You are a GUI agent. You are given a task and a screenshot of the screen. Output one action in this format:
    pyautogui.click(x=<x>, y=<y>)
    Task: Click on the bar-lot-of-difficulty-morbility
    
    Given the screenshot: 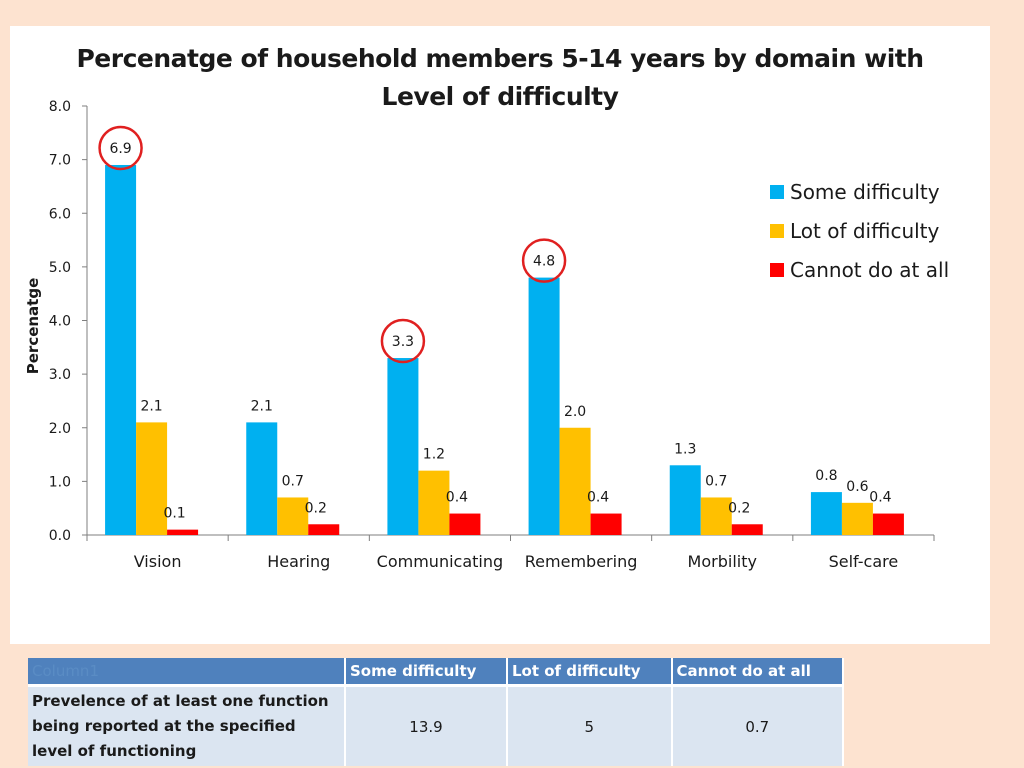 What is the action you would take?
    pyautogui.click(x=716, y=516)
    